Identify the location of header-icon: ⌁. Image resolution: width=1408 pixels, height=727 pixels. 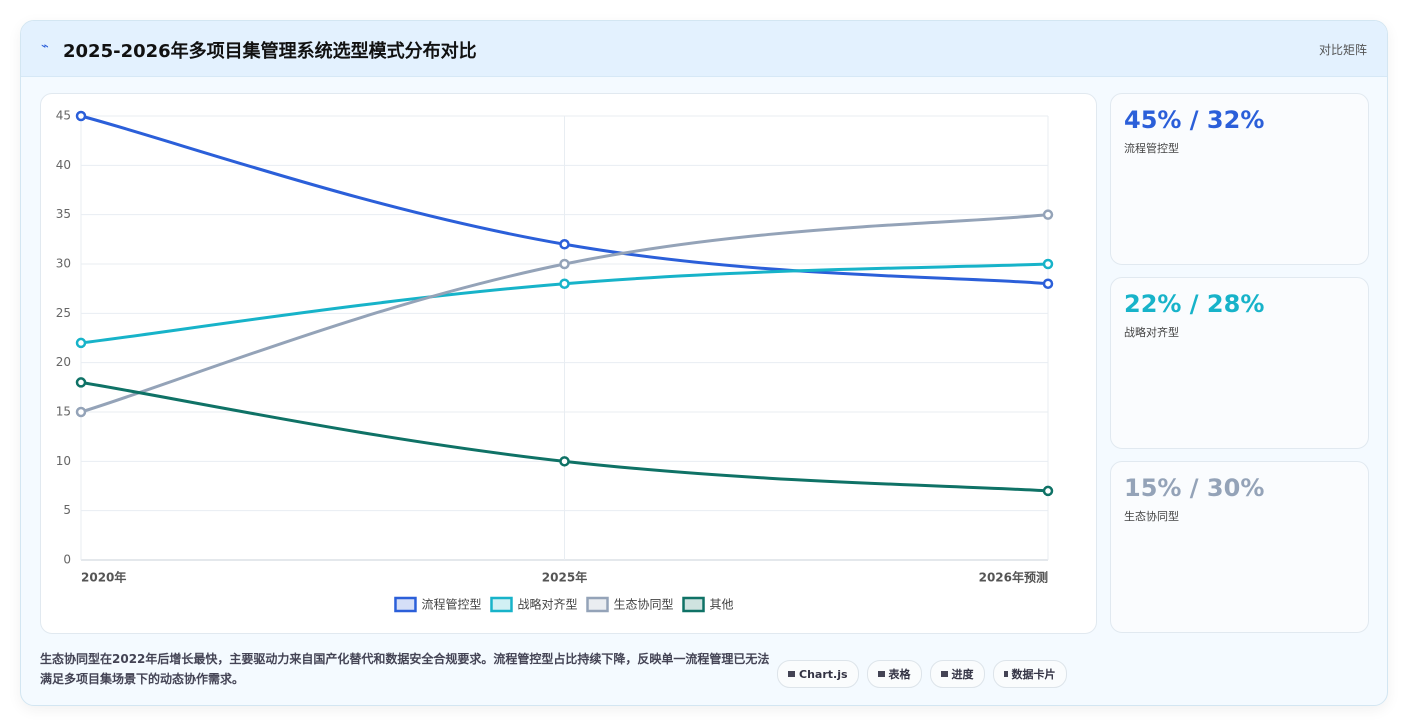
(45, 46).